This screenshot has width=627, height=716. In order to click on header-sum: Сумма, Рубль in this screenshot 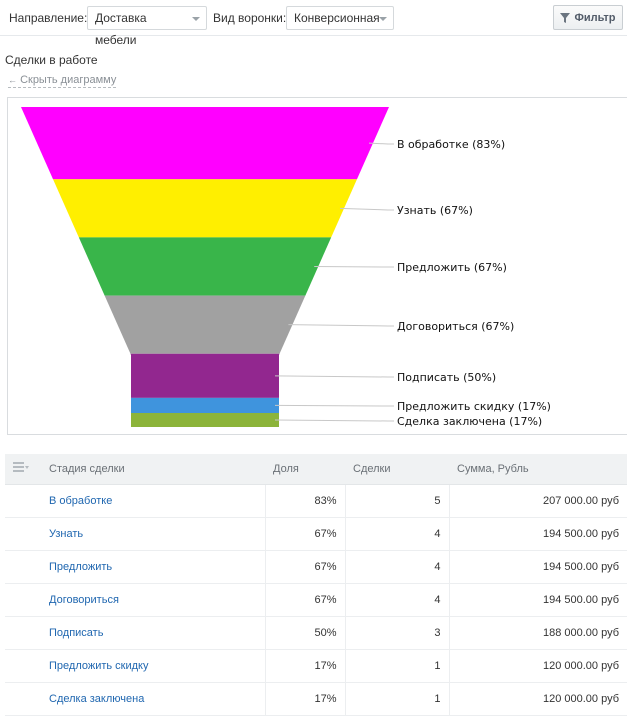, I will do `click(538, 469)`.